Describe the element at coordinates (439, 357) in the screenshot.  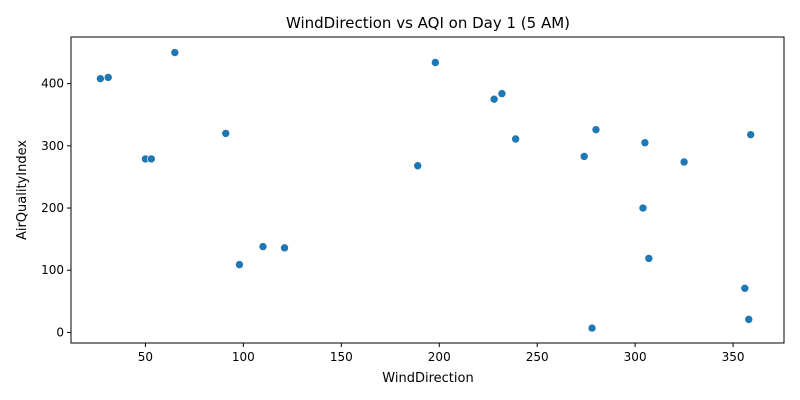
I see `x-tick-label: 200` at that location.